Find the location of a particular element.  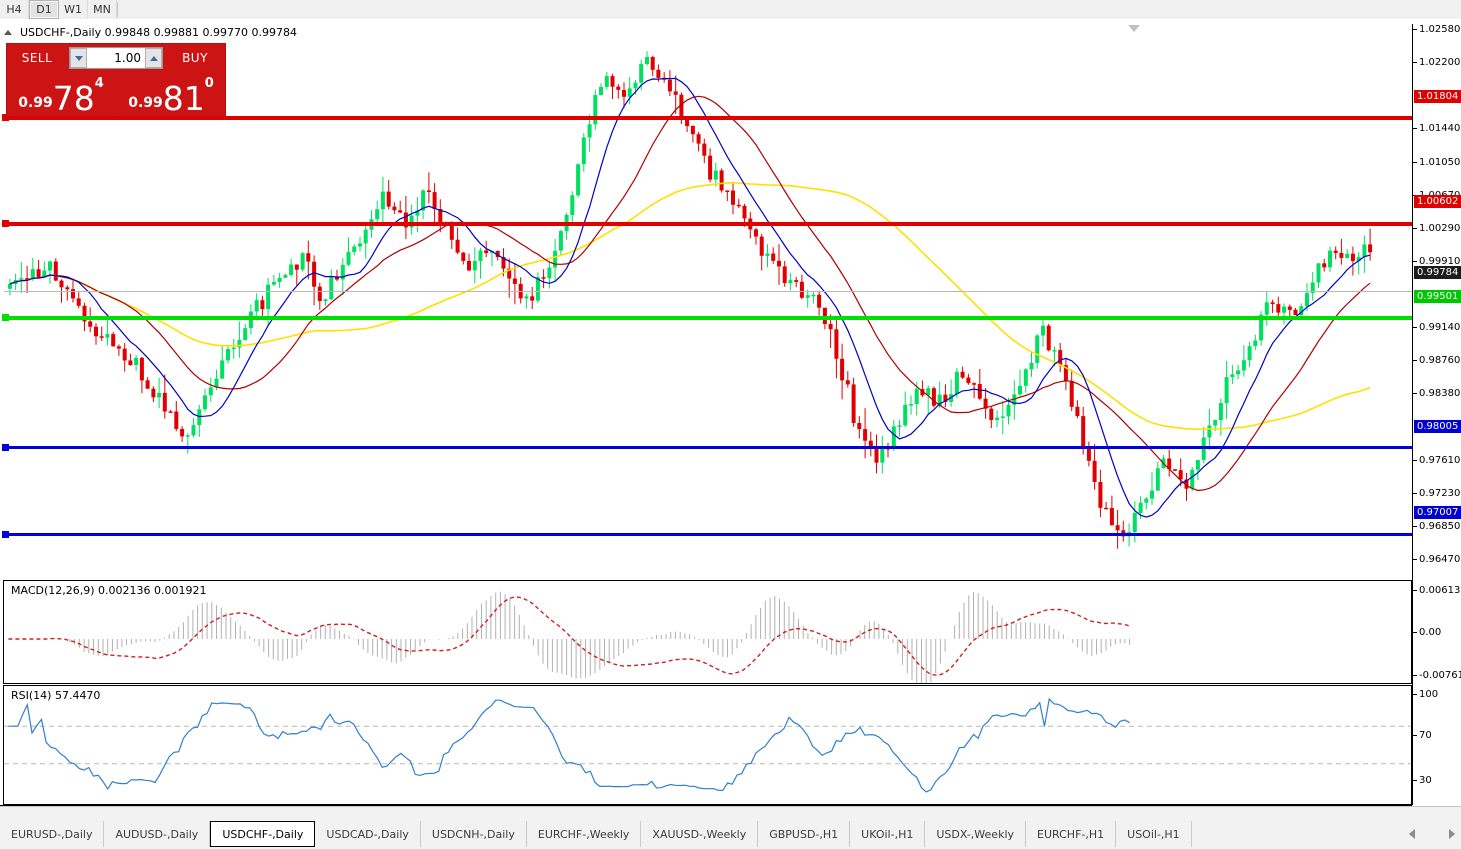

chart-tab-usdcnh--daily: USDCNH-,Daily is located at coordinates (474, 834).